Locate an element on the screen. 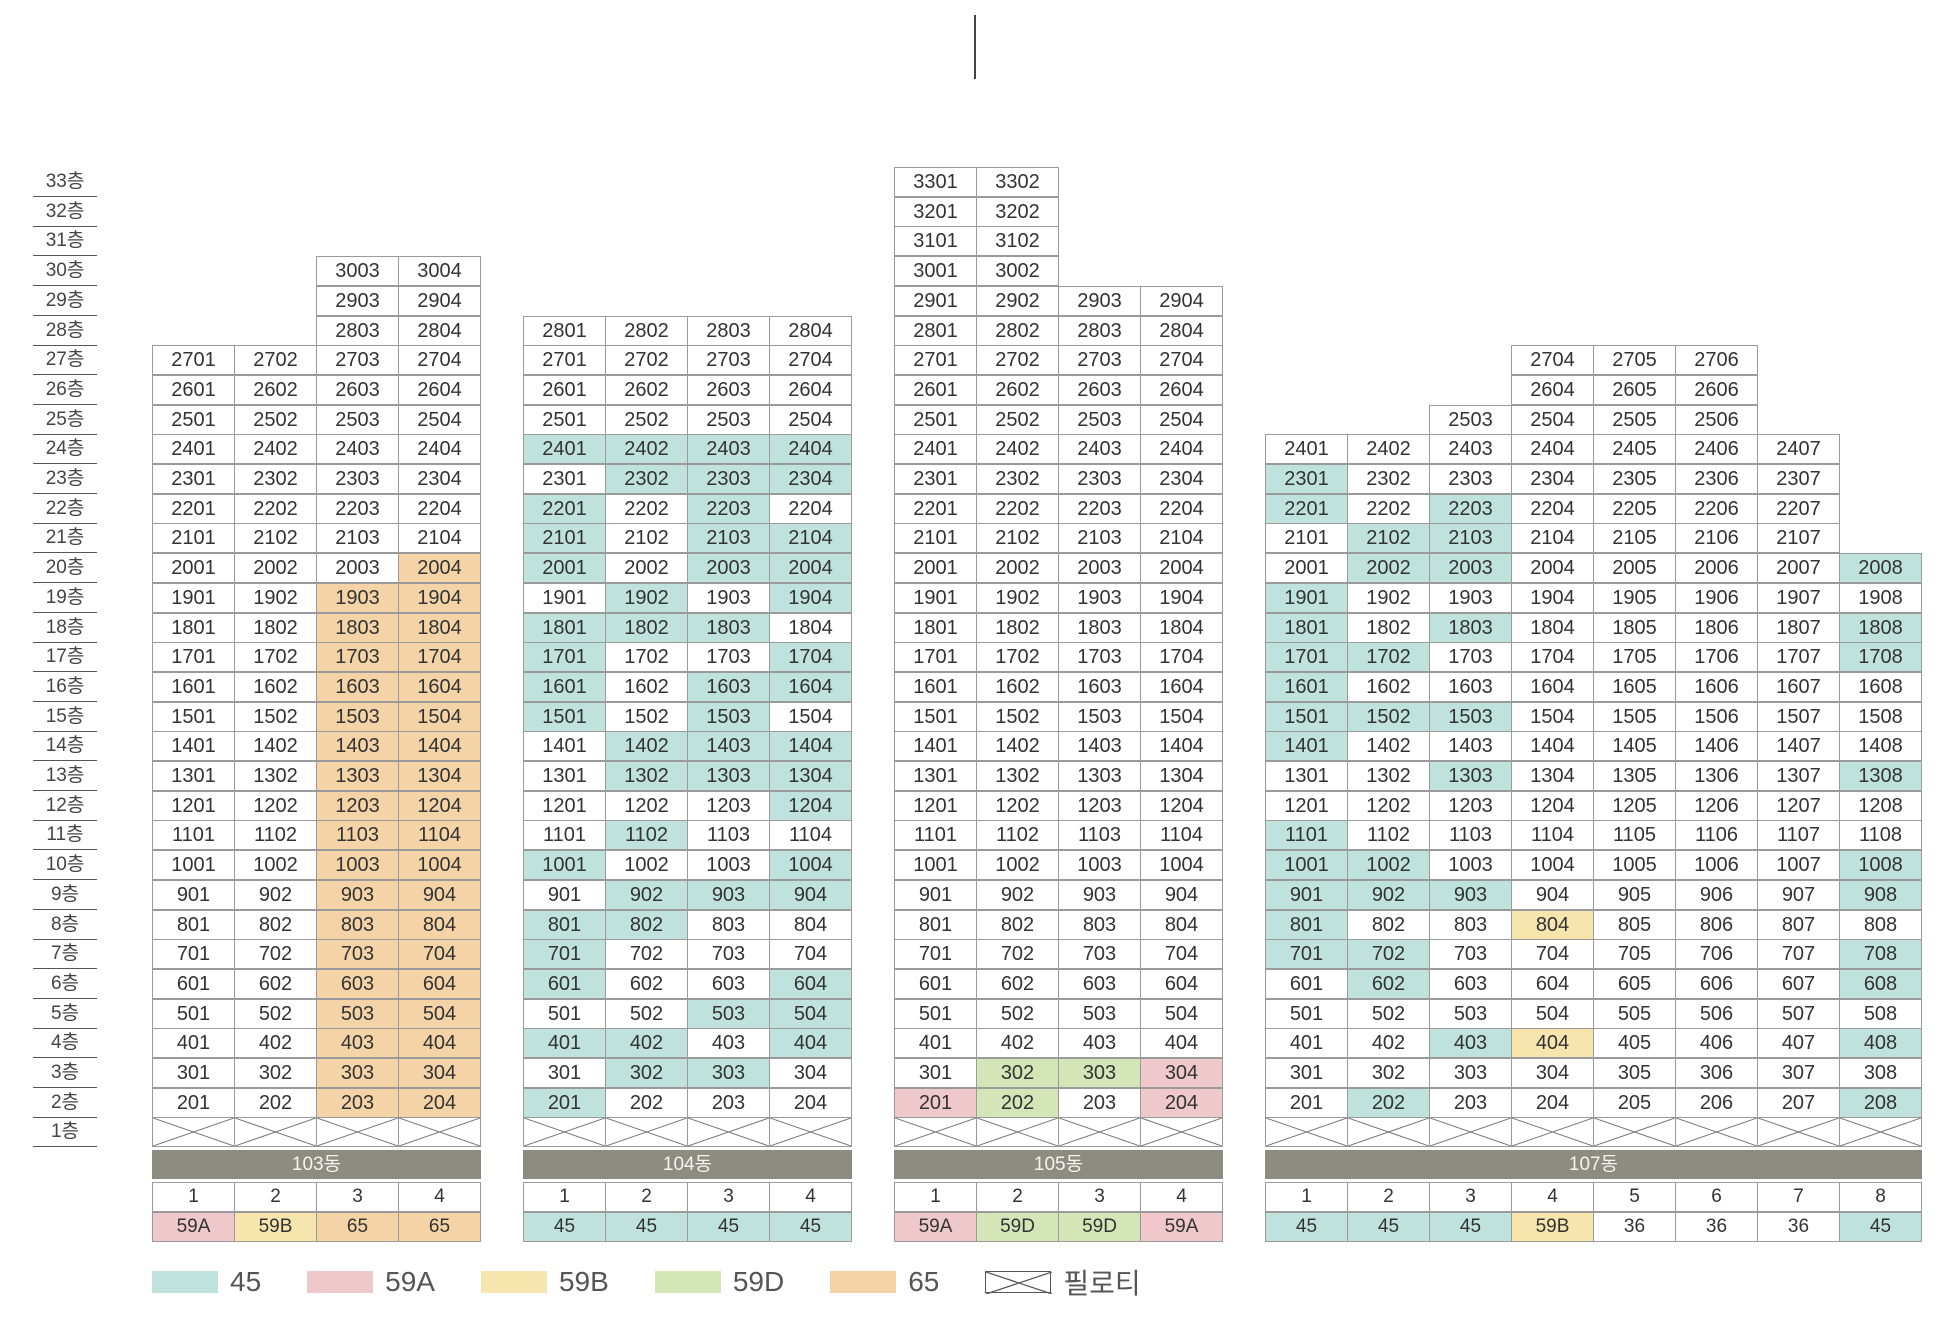  unit-cell: 1804 is located at coordinates (1552, 627).